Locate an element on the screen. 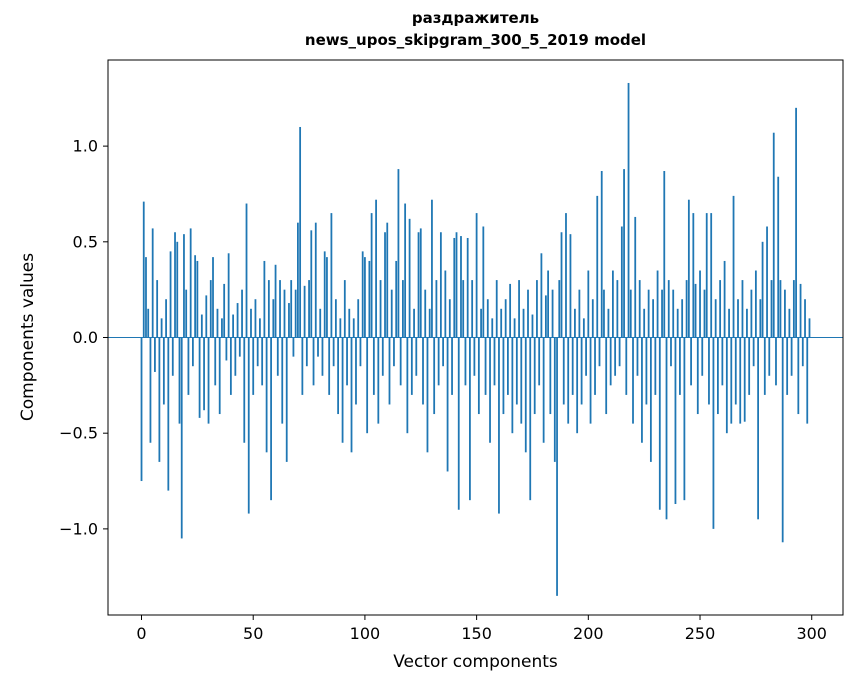  x-tick-label: 300 is located at coordinates (811, 633).